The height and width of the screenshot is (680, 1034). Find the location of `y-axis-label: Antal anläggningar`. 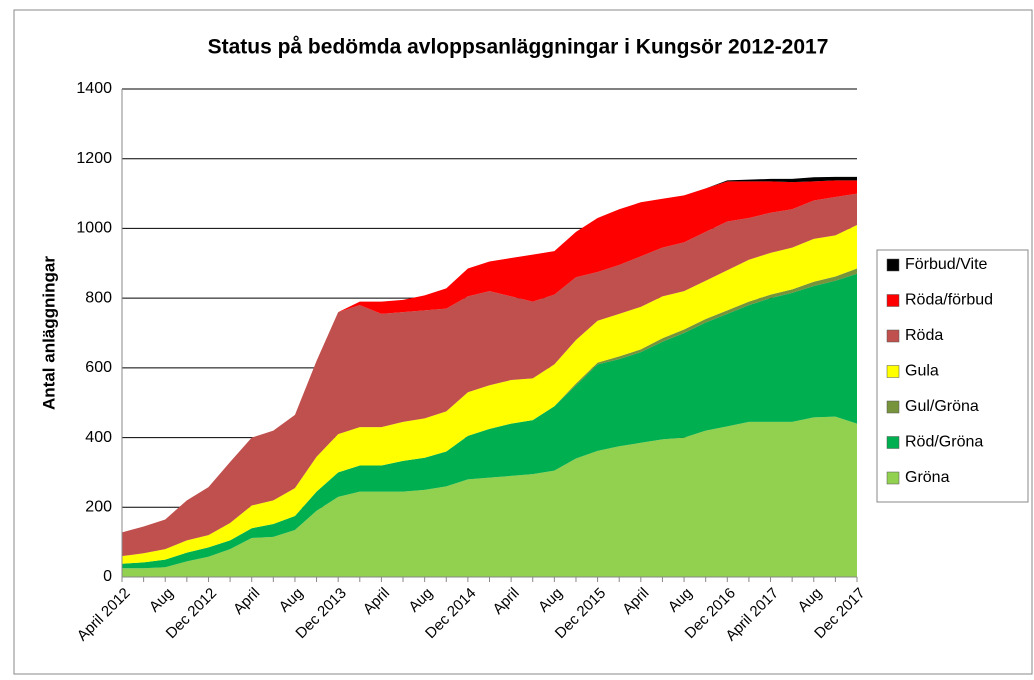

y-axis-label: Antal anläggningar is located at coordinates (48, 333).